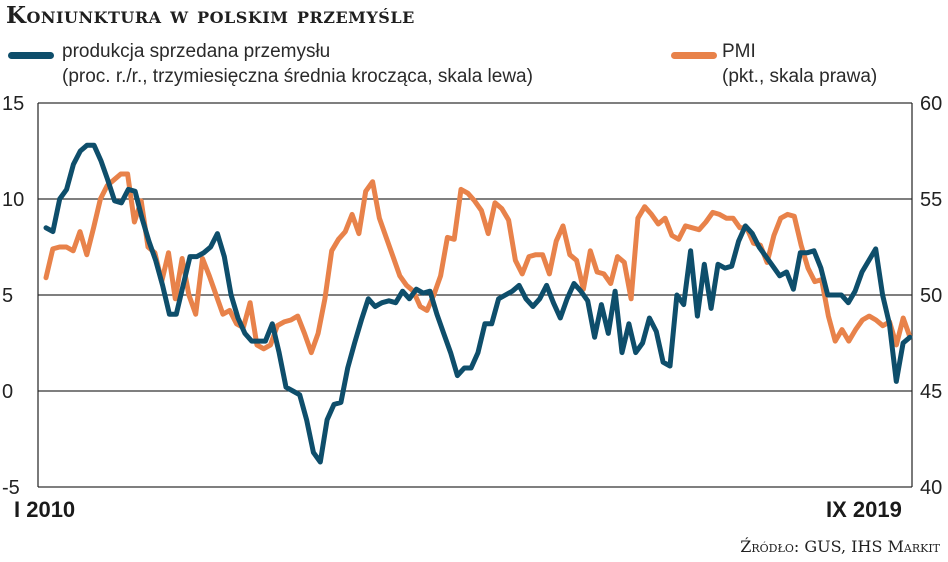 The width and height of the screenshot is (948, 562). Describe the element at coordinates (931, 488) in the screenshot. I see `right-tick-label-4: 40` at that location.